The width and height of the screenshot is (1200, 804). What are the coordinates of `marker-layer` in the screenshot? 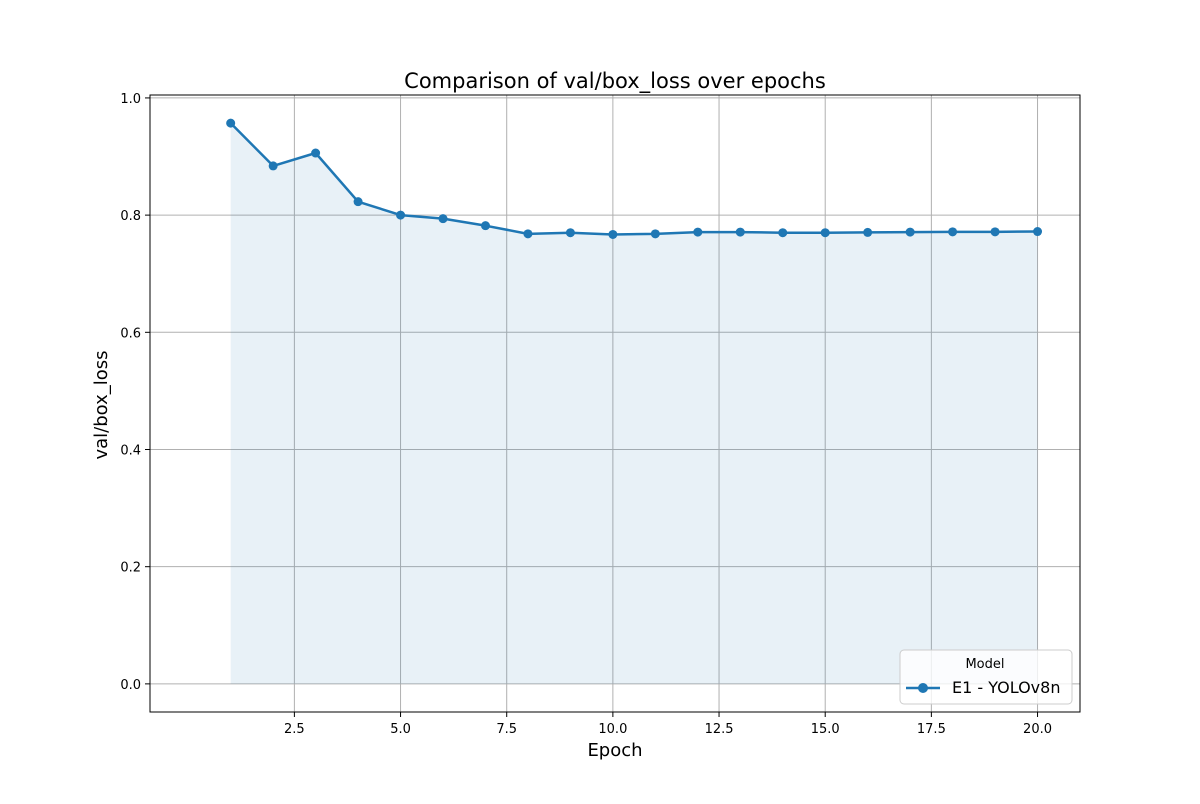 It's located at (634, 178).